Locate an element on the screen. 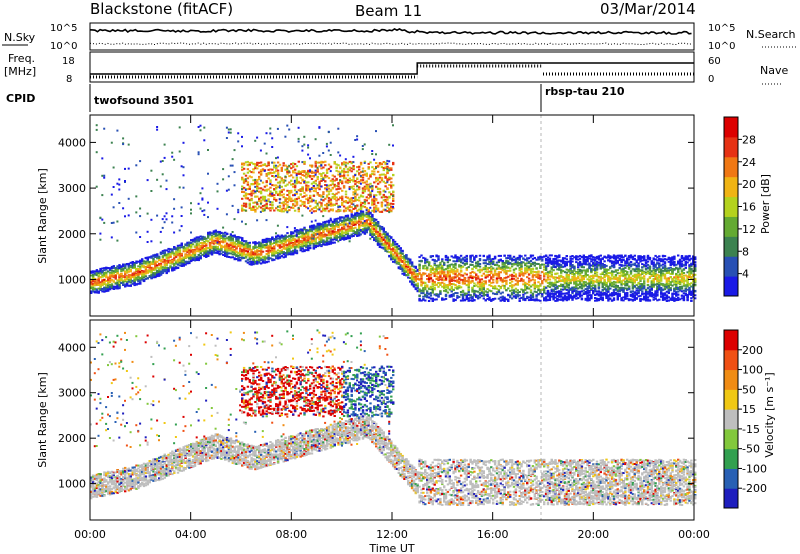 This screenshot has width=800, height=554. noise-search-line is located at coordinates (391, 44).